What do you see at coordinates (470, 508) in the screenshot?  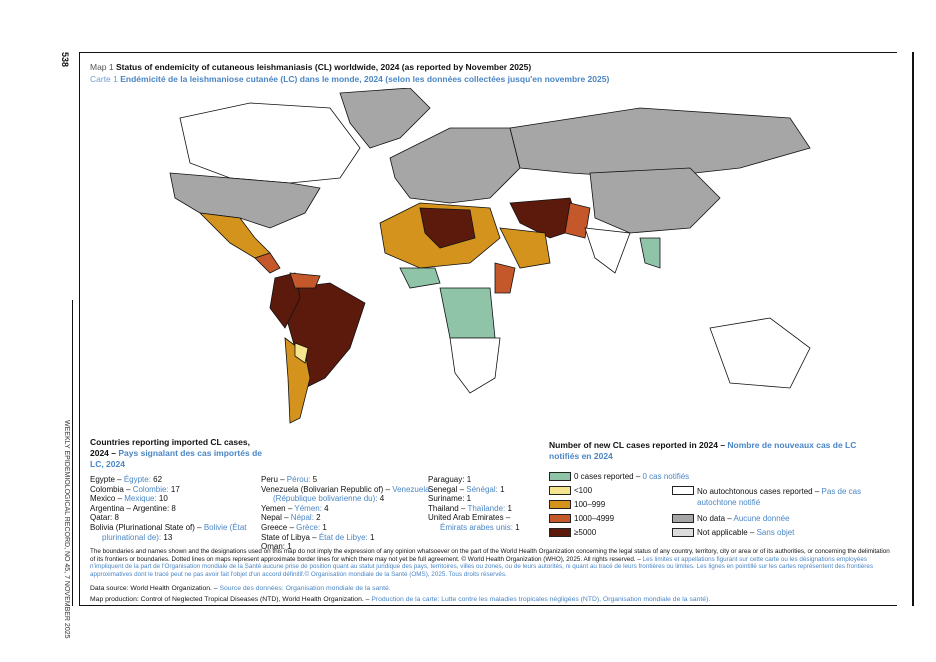 I see `imported-entry: Thailand – Thaïlande: 1` at bounding box center [470, 508].